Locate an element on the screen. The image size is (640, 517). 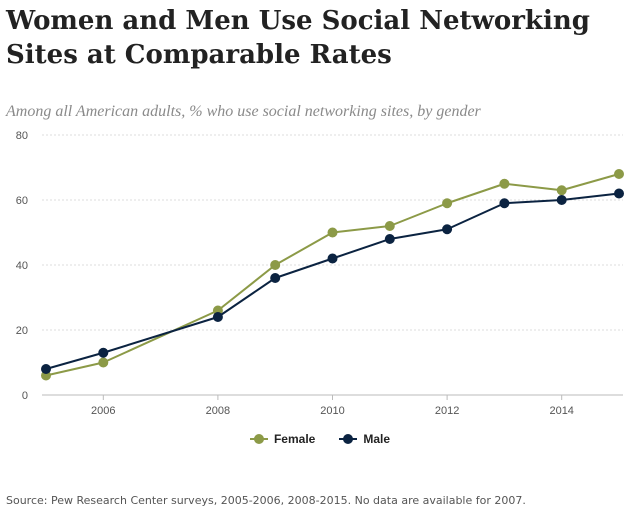
legend-item-male: Male is located at coordinates (364, 439).